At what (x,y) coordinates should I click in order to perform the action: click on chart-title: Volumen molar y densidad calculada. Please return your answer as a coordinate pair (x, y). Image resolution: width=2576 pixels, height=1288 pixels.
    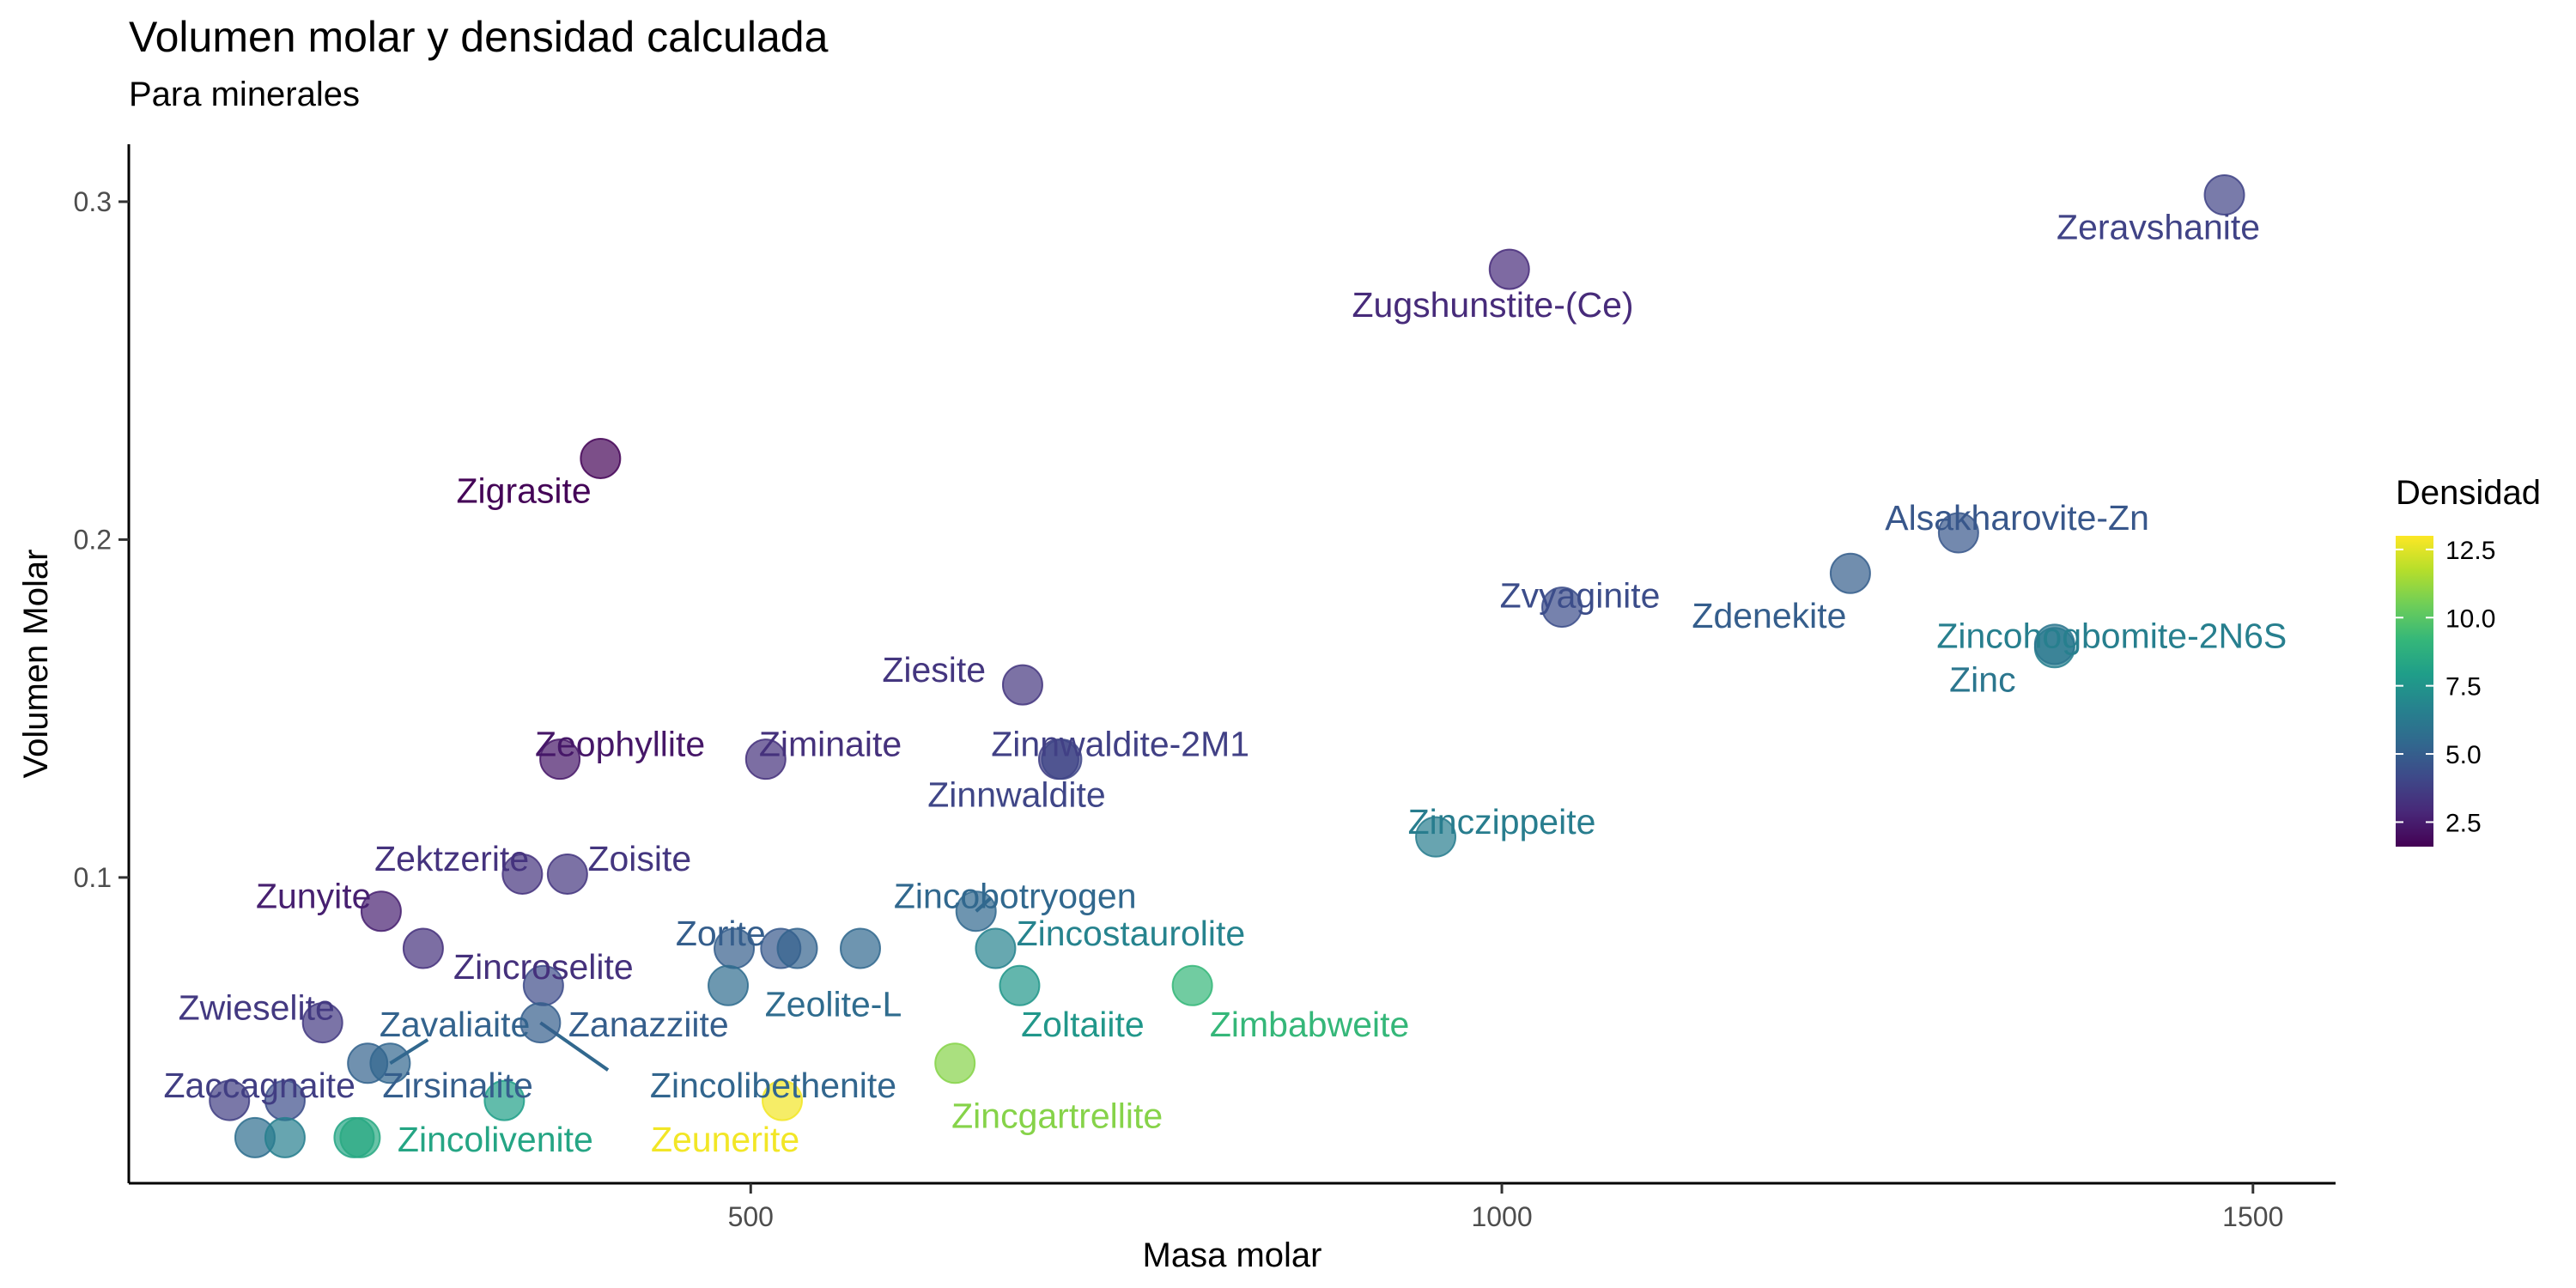
    Looking at the image, I should click on (479, 37).